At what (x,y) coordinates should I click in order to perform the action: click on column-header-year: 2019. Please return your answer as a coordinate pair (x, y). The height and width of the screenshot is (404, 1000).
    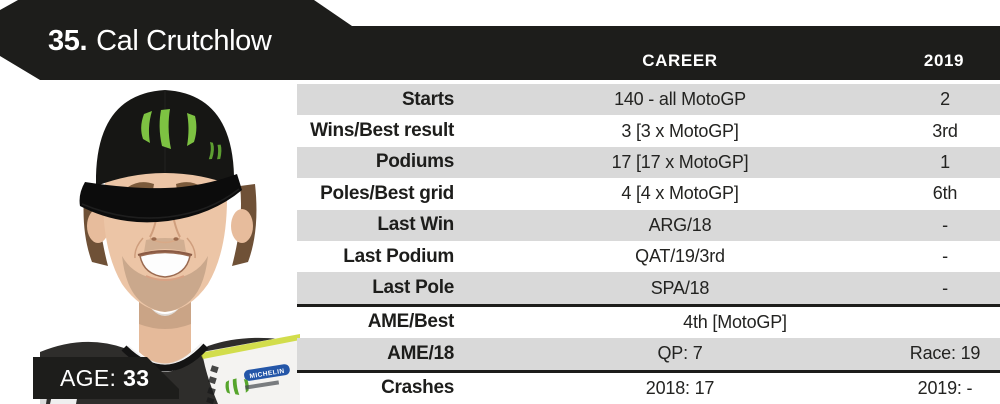
    Looking at the image, I should click on (944, 60).